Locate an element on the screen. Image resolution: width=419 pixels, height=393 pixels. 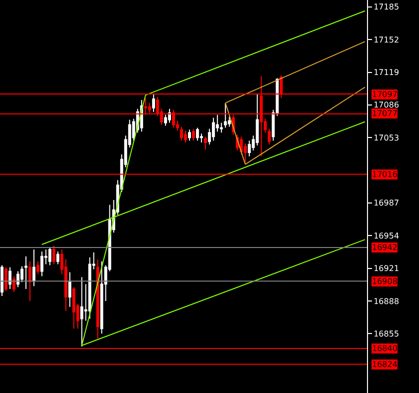
y-tick-label: 17086 is located at coordinates (387, 105).